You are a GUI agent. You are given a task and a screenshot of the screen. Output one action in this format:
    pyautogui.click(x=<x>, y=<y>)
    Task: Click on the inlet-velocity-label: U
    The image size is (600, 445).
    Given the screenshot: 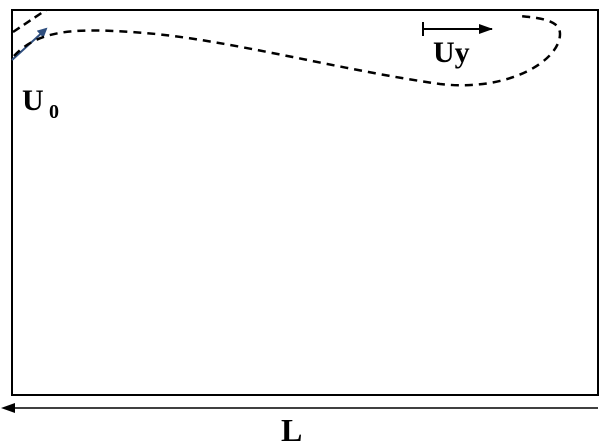 What is the action you would take?
    pyautogui.click(x=33, y=100)
    